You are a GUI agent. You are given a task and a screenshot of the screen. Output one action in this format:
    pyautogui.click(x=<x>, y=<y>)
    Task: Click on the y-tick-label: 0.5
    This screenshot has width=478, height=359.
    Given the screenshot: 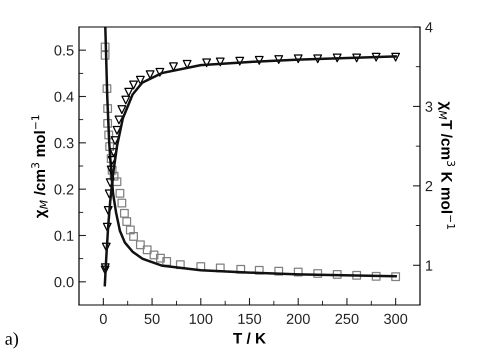 What is the action you would take?
    pyautogui.click(x=64, y=50)
    